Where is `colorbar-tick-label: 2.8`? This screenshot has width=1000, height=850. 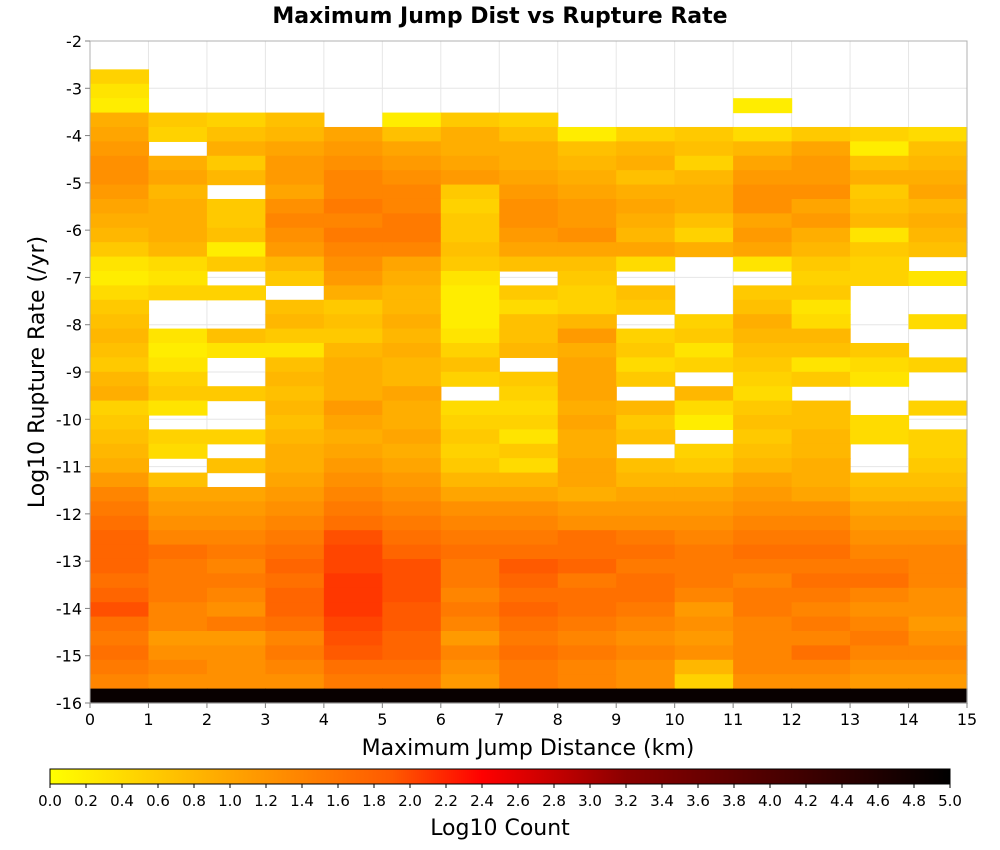
colorbar-tick-label: 2.8 is located at coordinates (554, 801).